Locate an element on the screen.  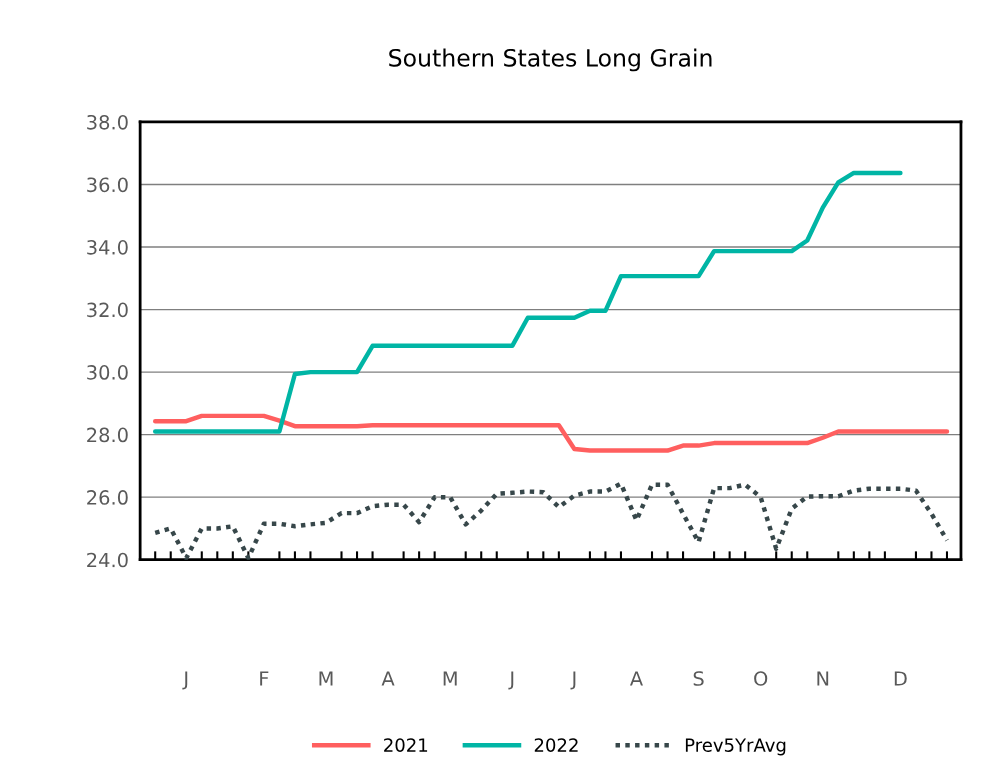
y-tick-label: 24.0 is located at coordinates (107, 560).